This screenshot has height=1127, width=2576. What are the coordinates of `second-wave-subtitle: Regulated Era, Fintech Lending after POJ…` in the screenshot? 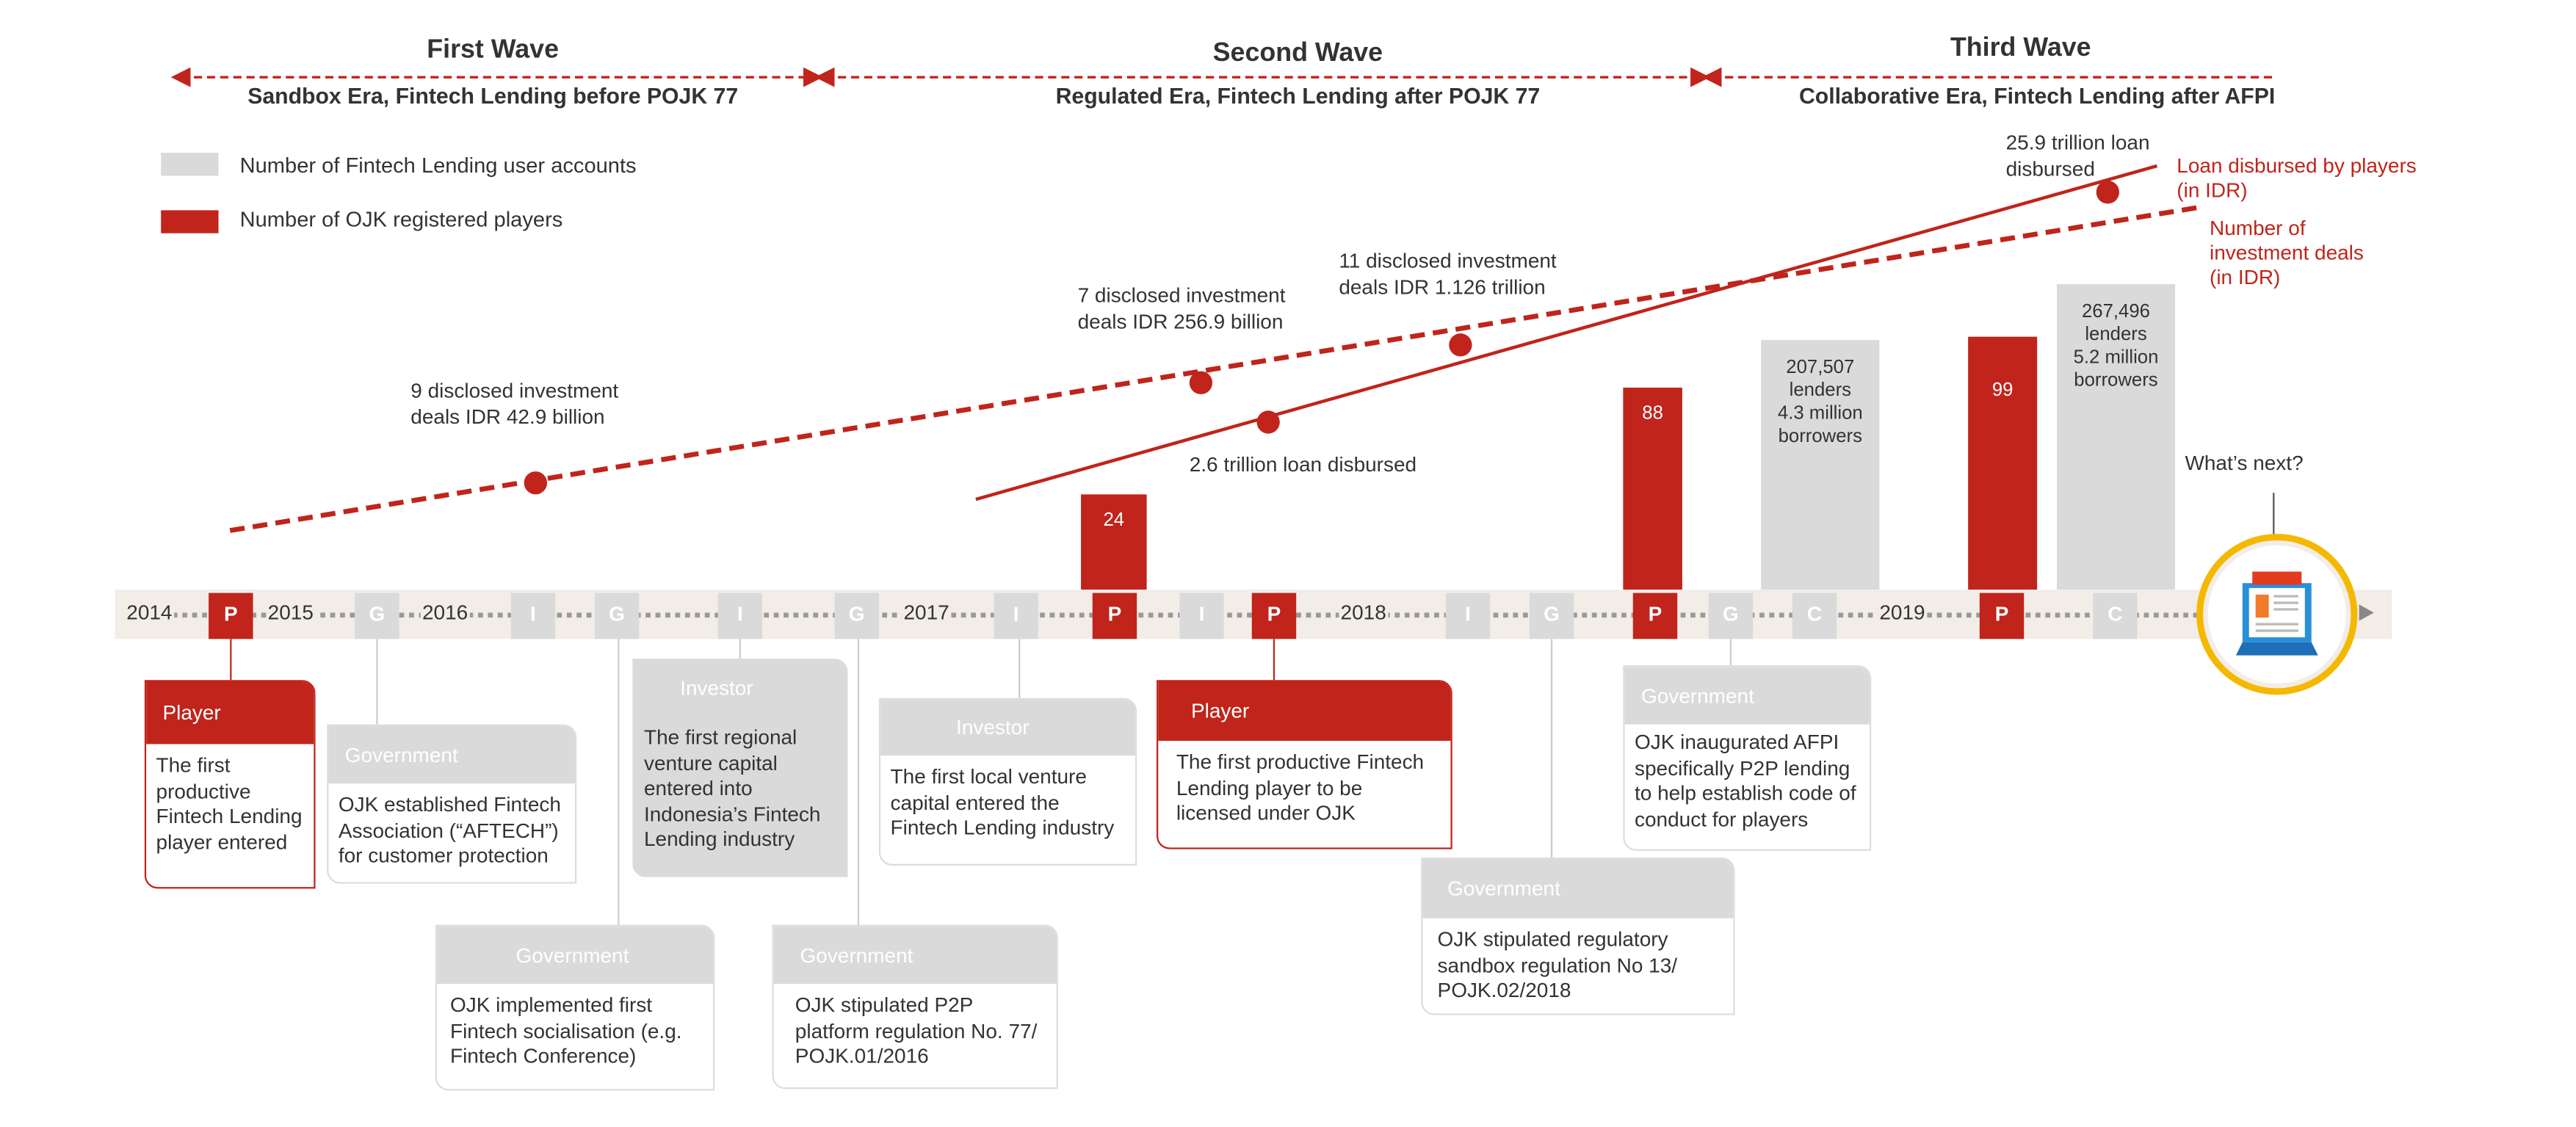 It's located at (1298, 96).